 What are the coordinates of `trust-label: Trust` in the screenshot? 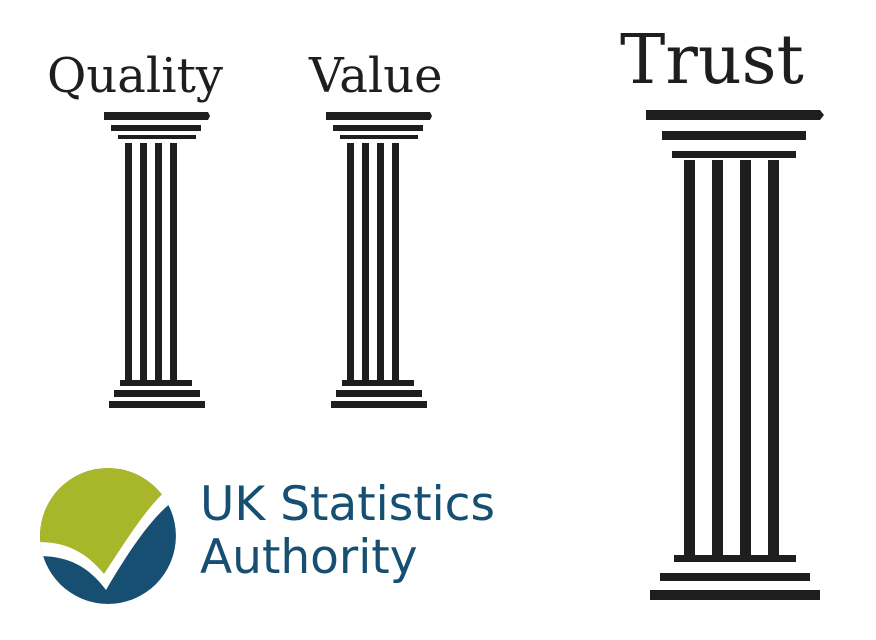 It's located at (712, 60).